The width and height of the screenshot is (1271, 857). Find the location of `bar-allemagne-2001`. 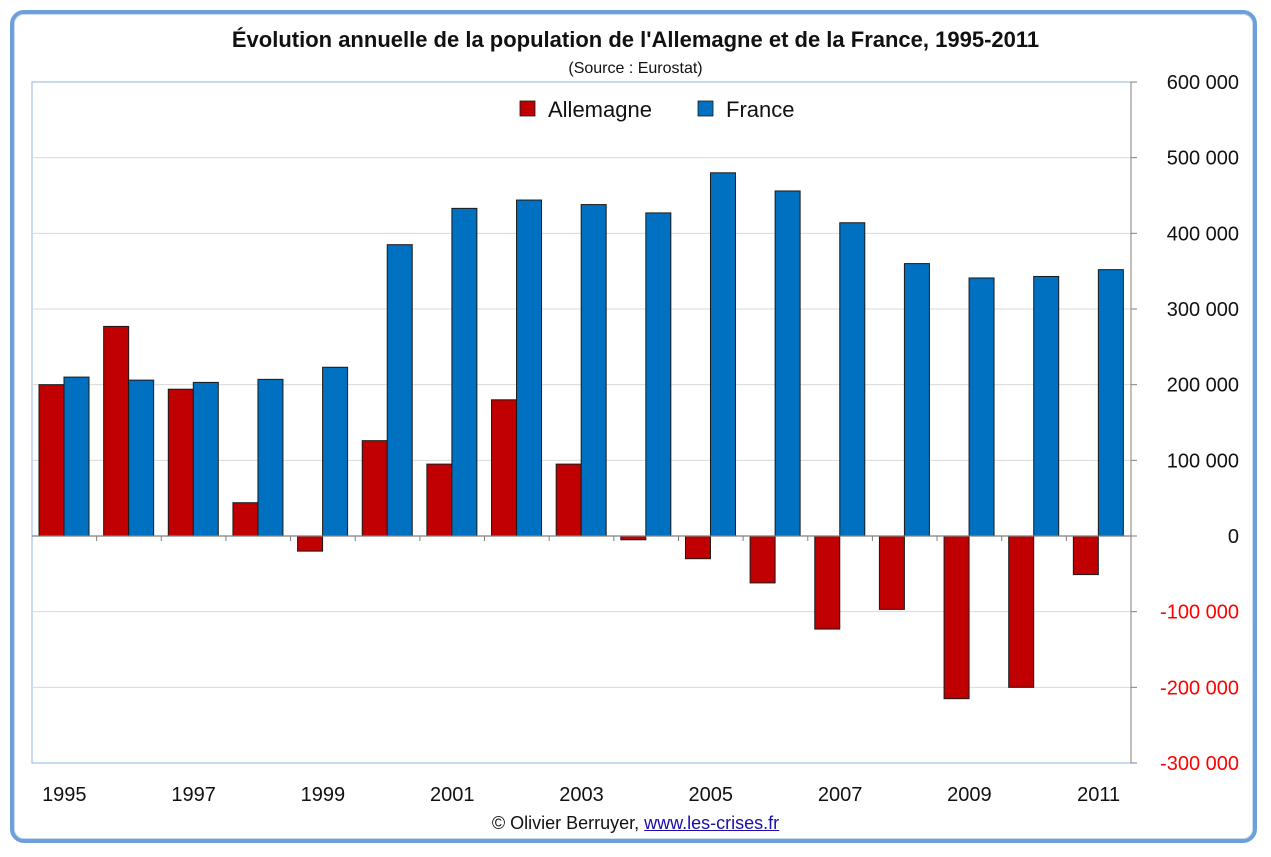

bar-allemagne-2001 is located at coordinates (439, 500).